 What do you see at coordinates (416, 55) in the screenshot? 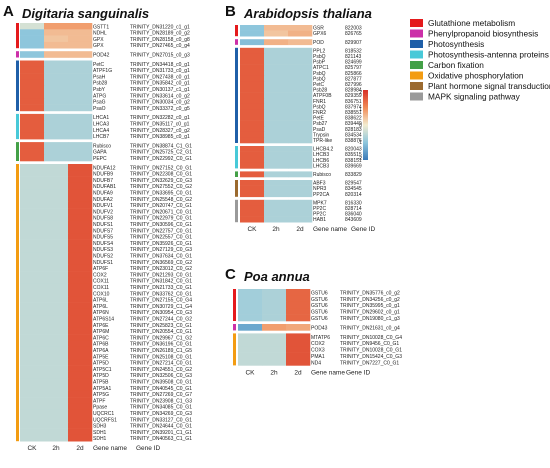
I see `legend-swatch` at bounding box center [416, 55].